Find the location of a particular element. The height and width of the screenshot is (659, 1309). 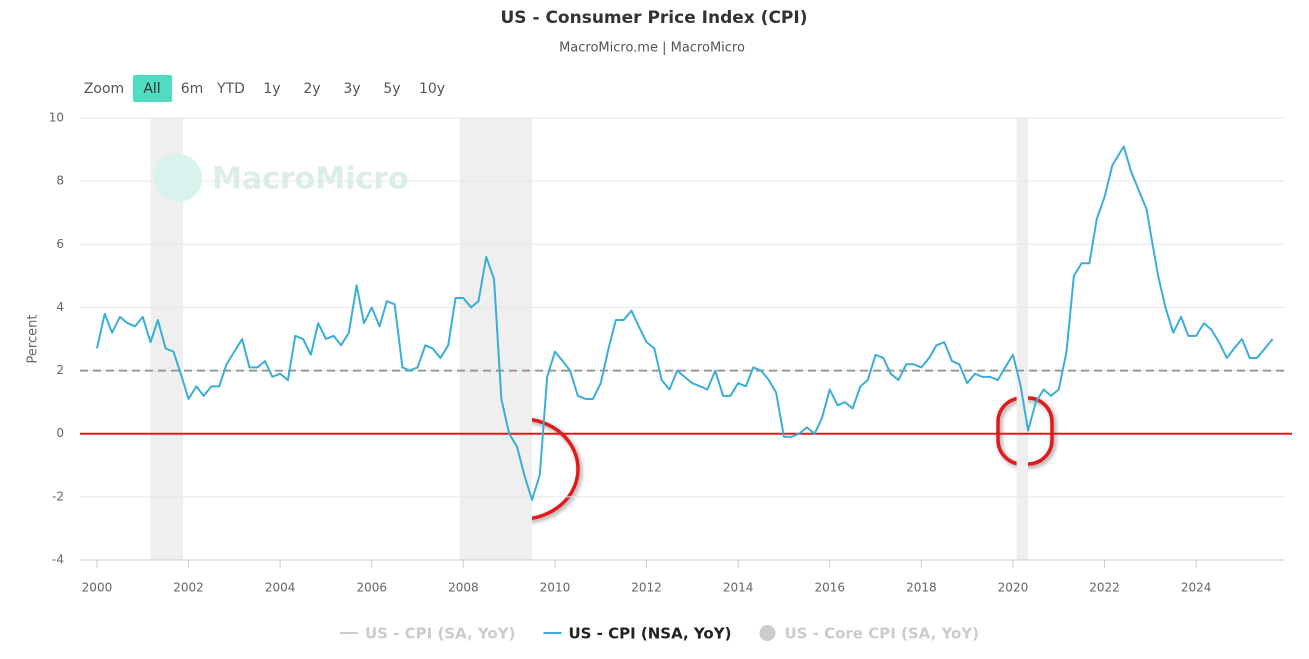

x-tick-label: 2022 is located at coordinates (1104, 588).